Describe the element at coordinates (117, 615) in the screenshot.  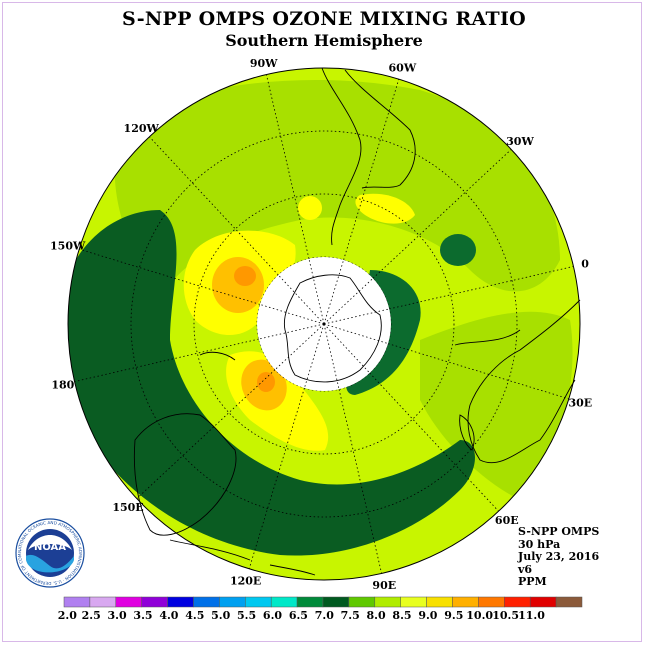
I see `colorbar-label: 3.0` at that location.